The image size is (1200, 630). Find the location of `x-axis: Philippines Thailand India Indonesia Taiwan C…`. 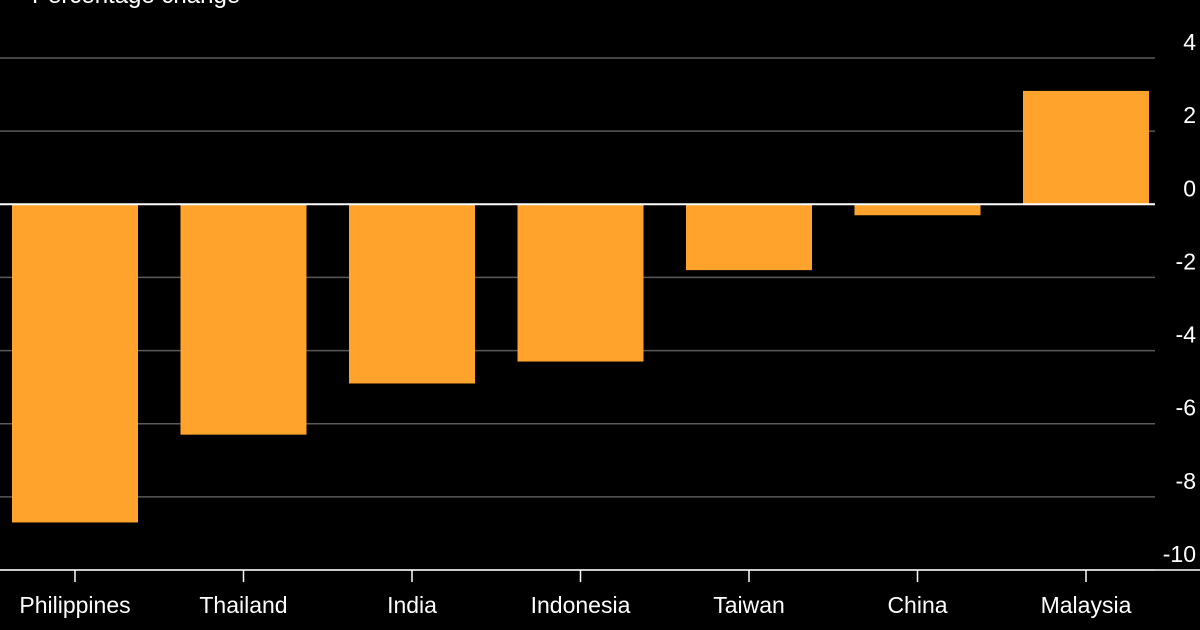

x-axis: Philippines Thailand India Indonesia Taiwan C… is located at coordinates (600, 593).